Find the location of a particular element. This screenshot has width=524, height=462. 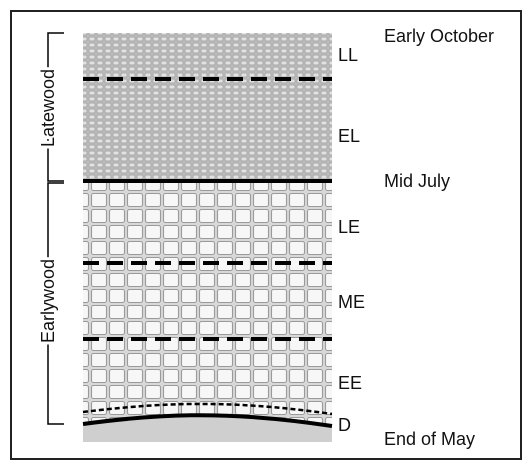

time-label-end-of-may: End of May is located at coordinates (429, 439).